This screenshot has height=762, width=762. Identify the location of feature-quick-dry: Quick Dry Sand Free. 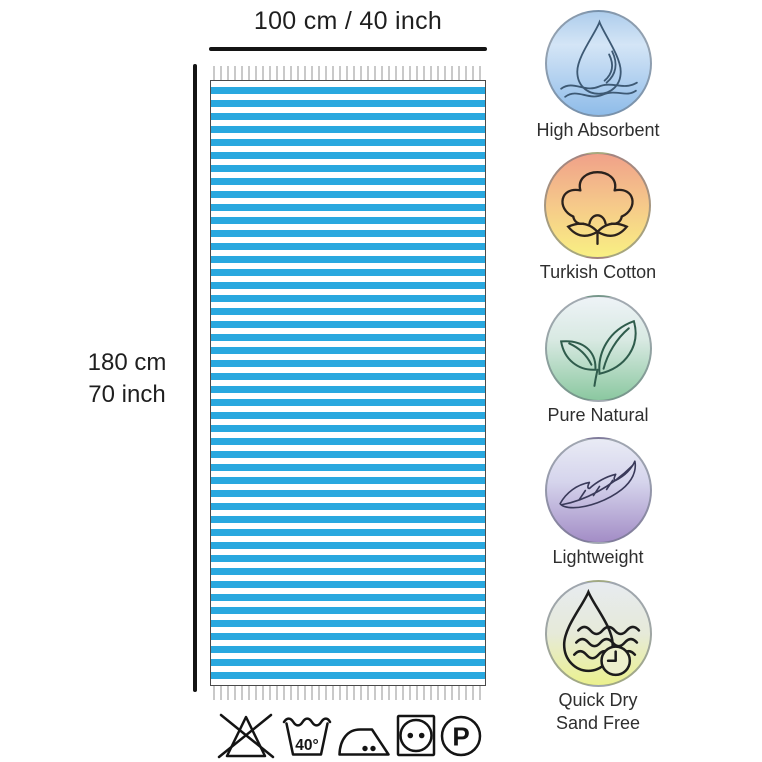
(598, 656).